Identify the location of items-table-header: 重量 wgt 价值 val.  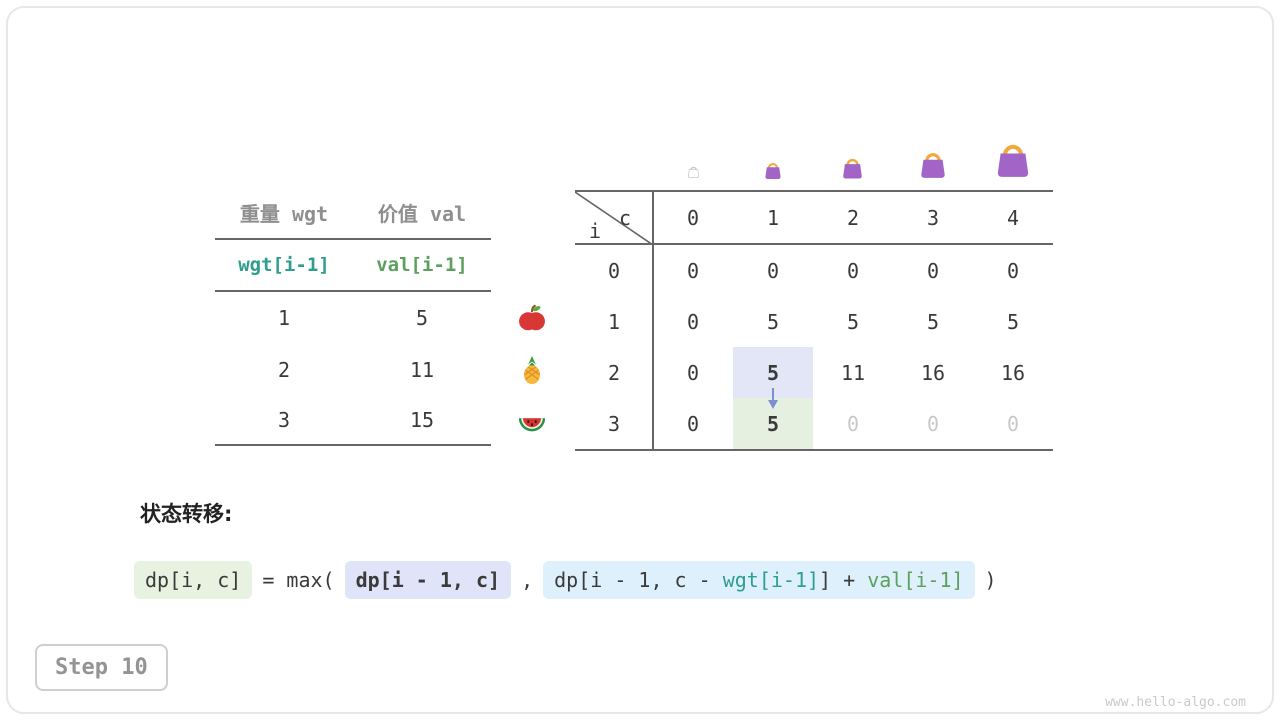
(353, 213).